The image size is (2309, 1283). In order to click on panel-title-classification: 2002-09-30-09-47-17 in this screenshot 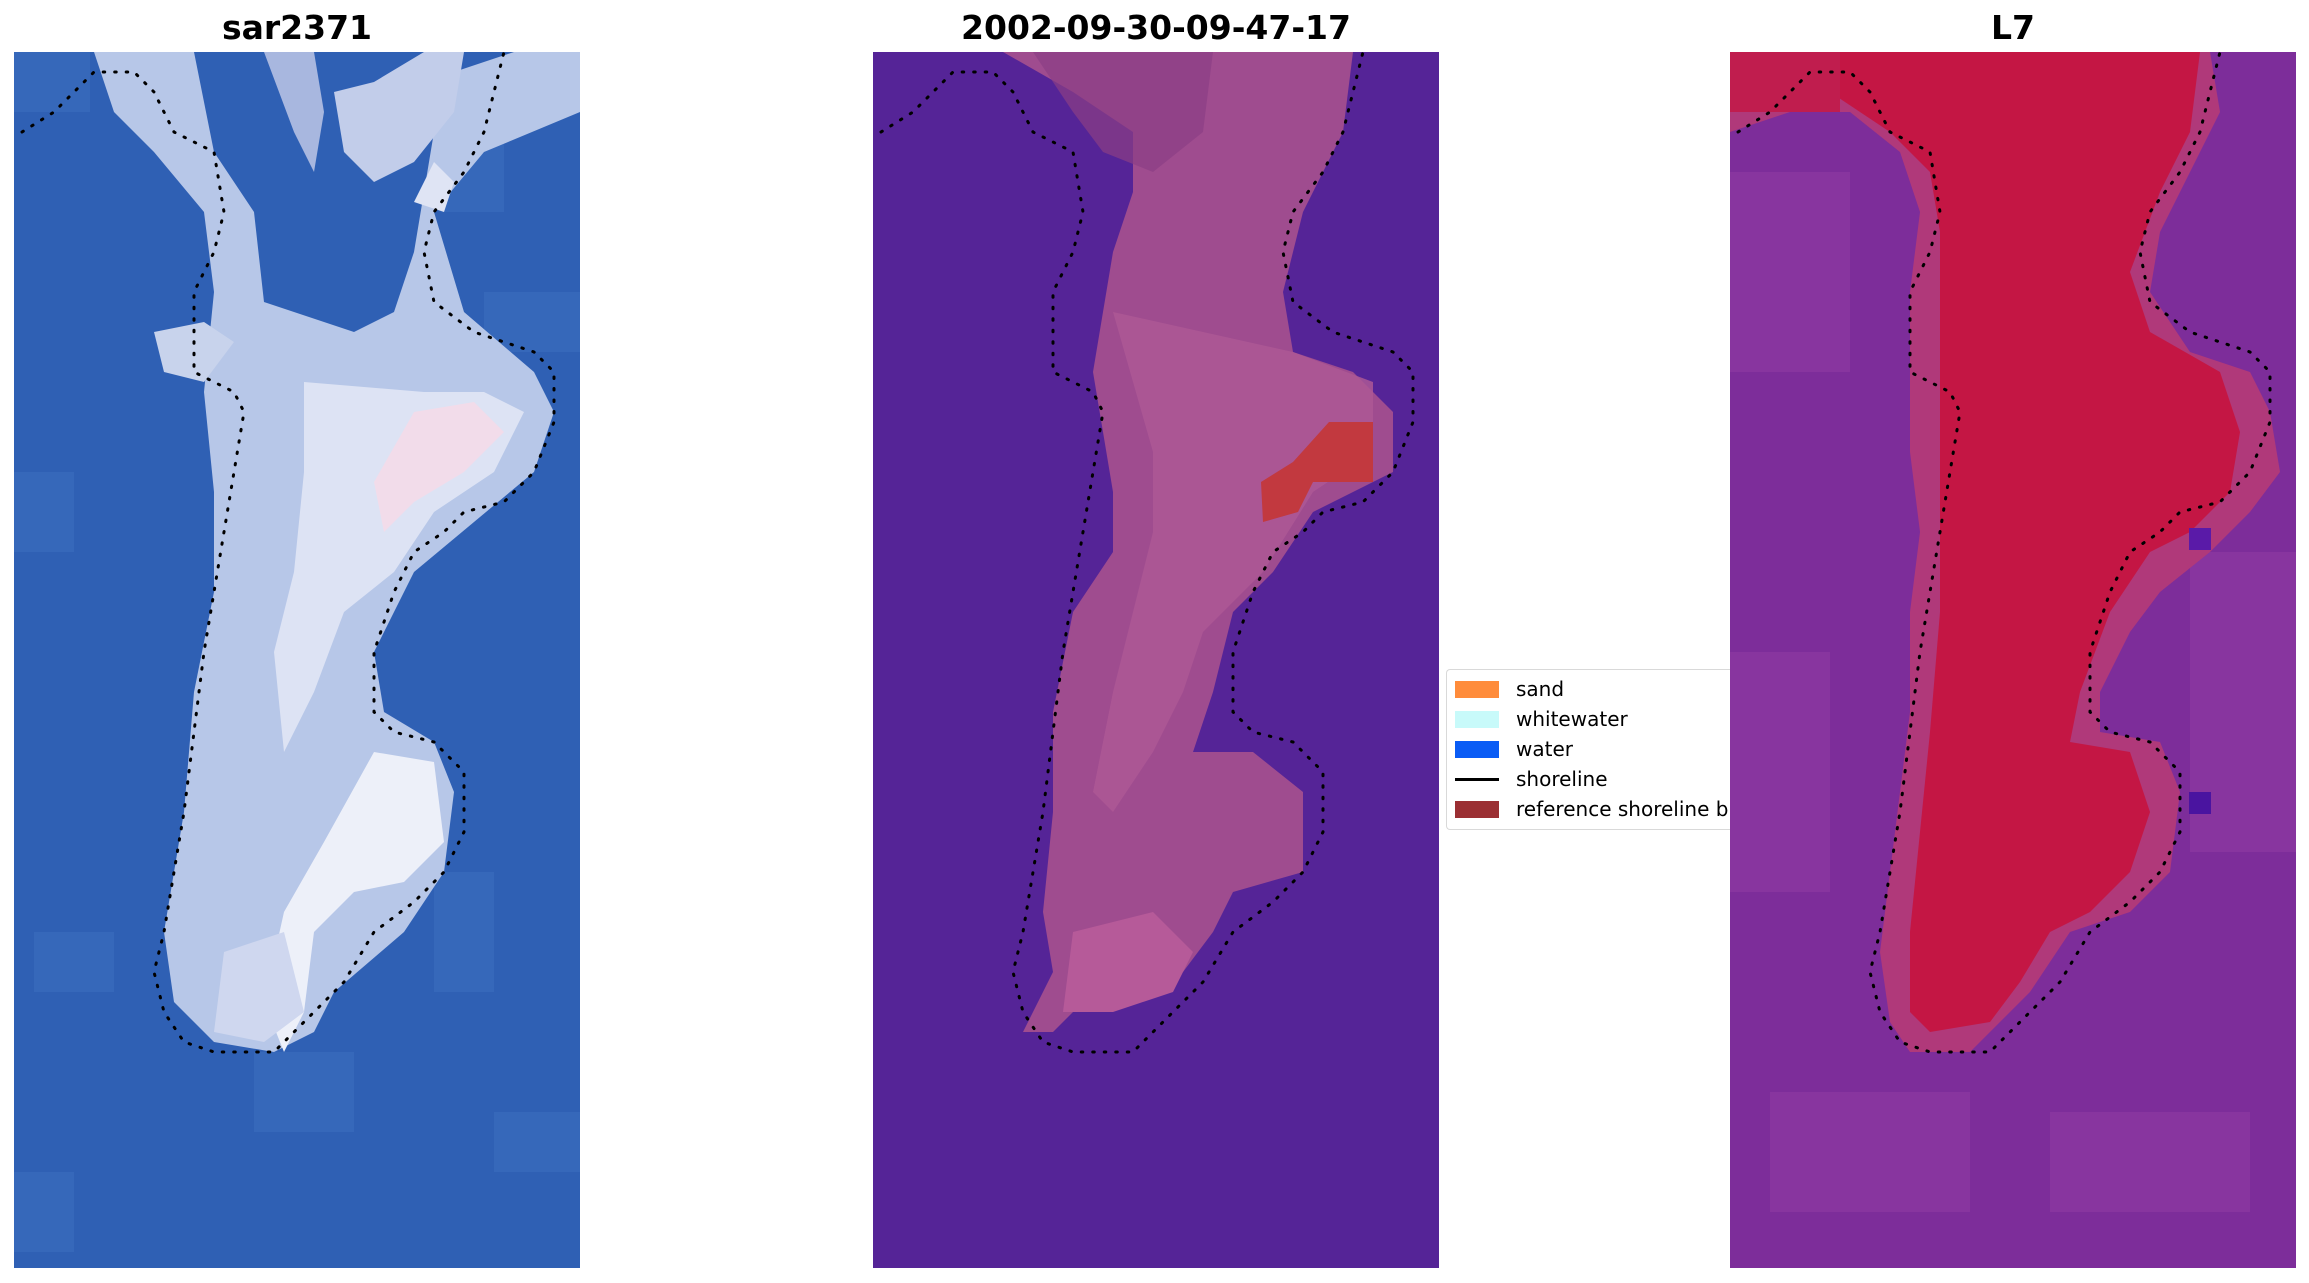, I will do `click(1156, 27)`.